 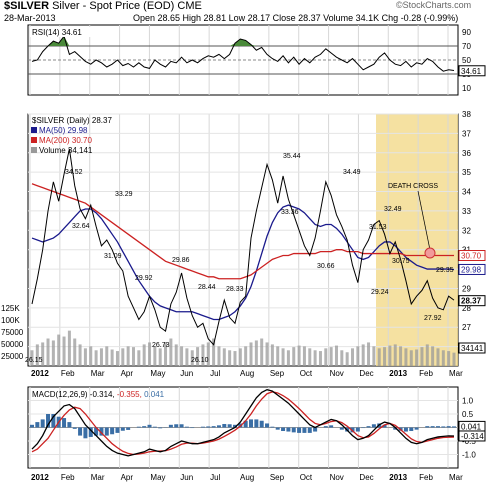 I want to click on price-y-tick-label: 33, so click(x=466, y=211).